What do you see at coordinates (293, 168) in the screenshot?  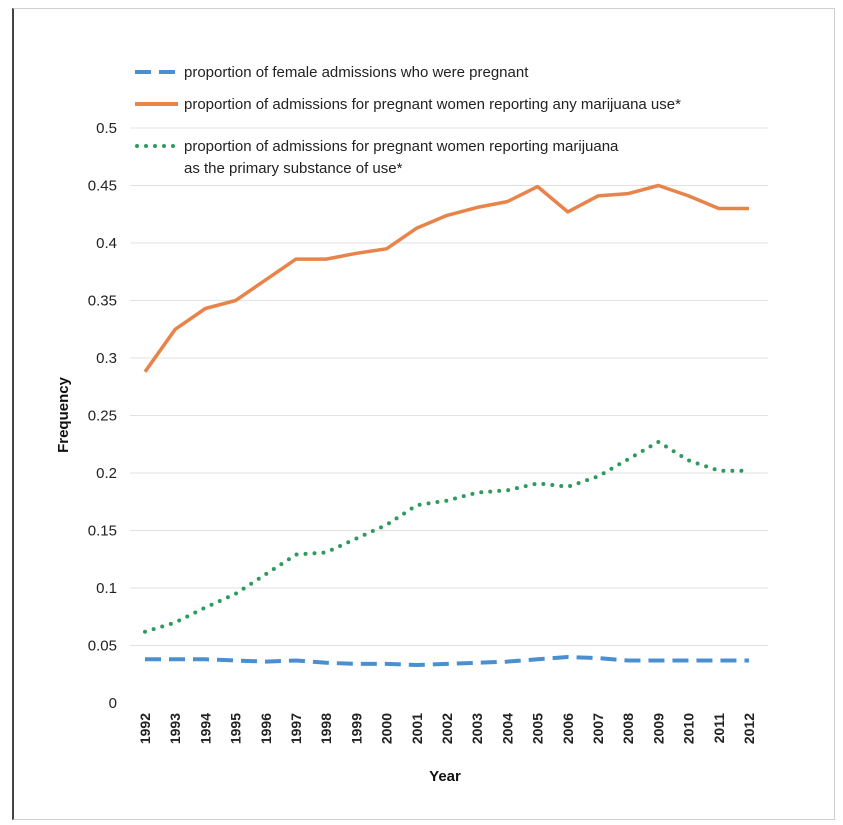 I see `legend-label-primary-marijuana-line2: as the primary substance of use*` at bounding box center [293, 168].